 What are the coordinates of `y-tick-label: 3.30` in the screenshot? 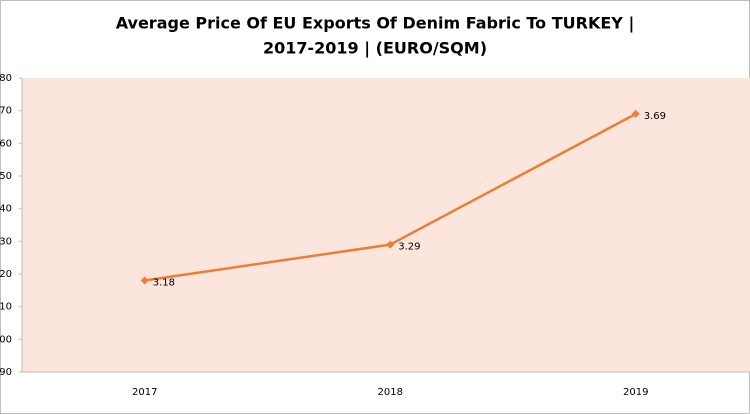 It's located at (6, 241).